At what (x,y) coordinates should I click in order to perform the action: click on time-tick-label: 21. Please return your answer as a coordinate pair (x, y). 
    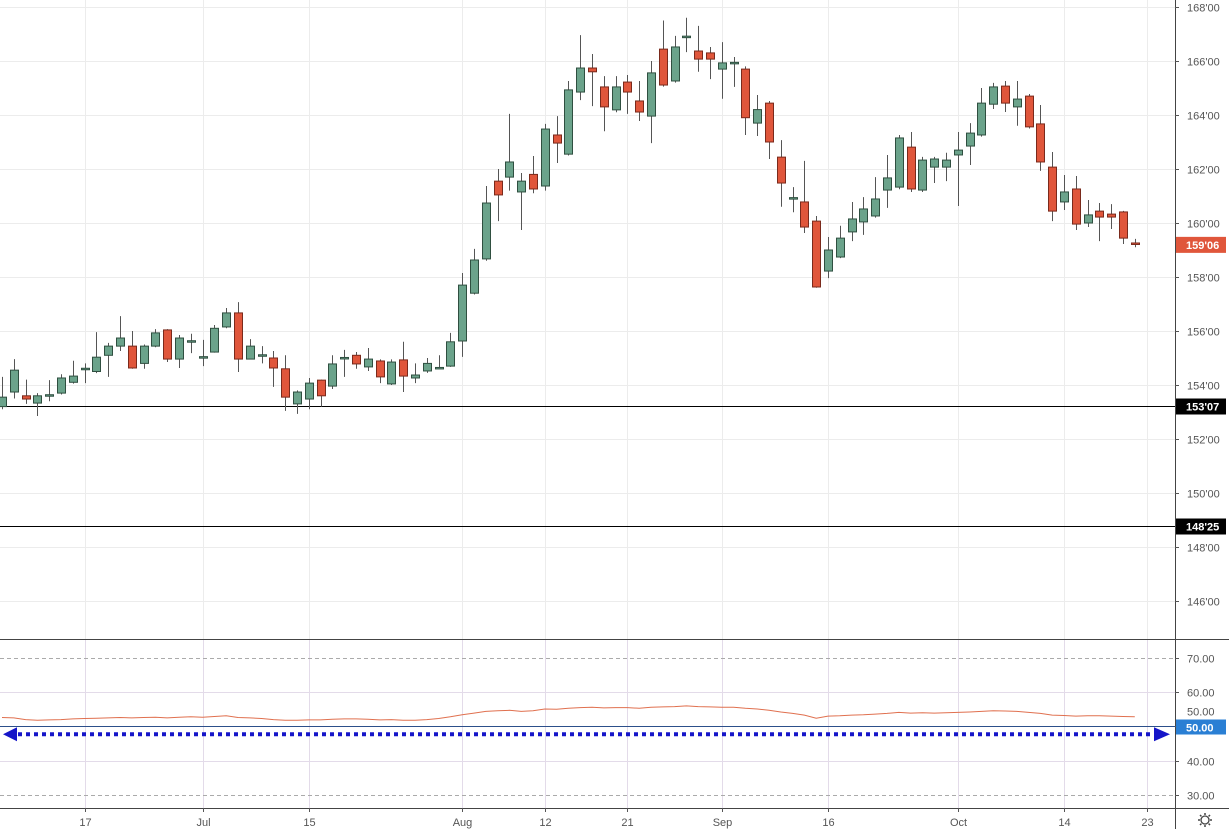
    Looking at the image, I should click on (627, 823).